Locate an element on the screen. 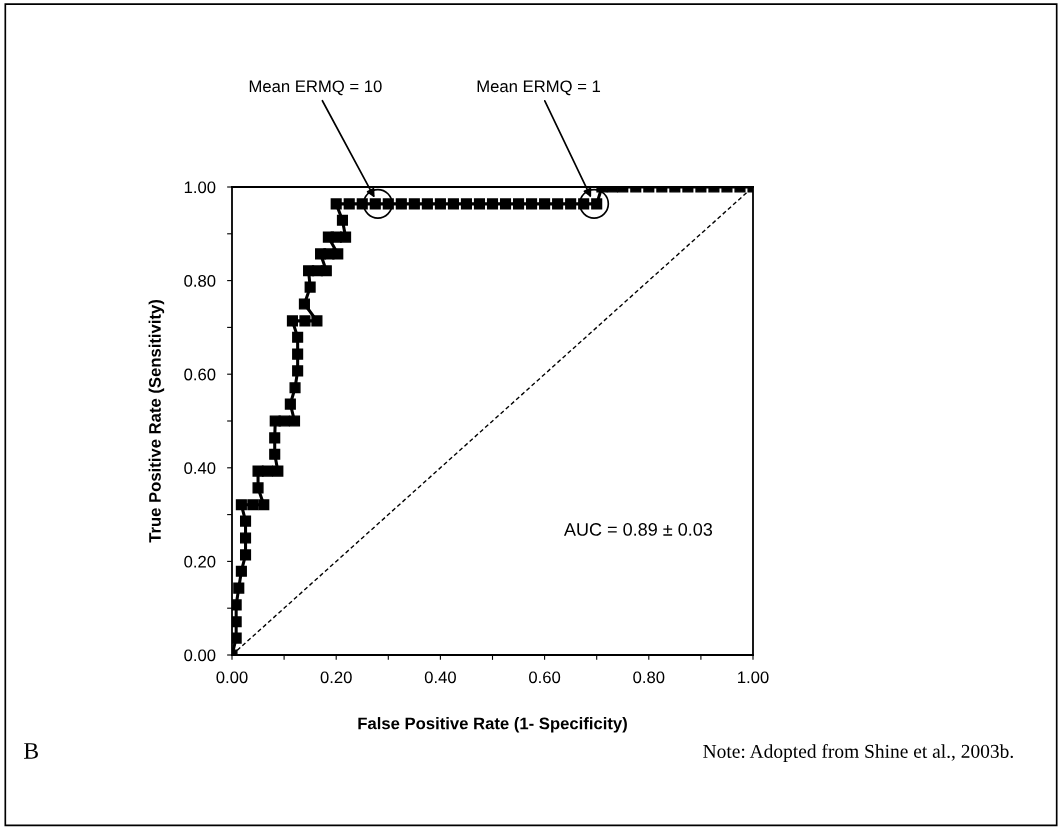  text: B is located at coordinates (31, 751).